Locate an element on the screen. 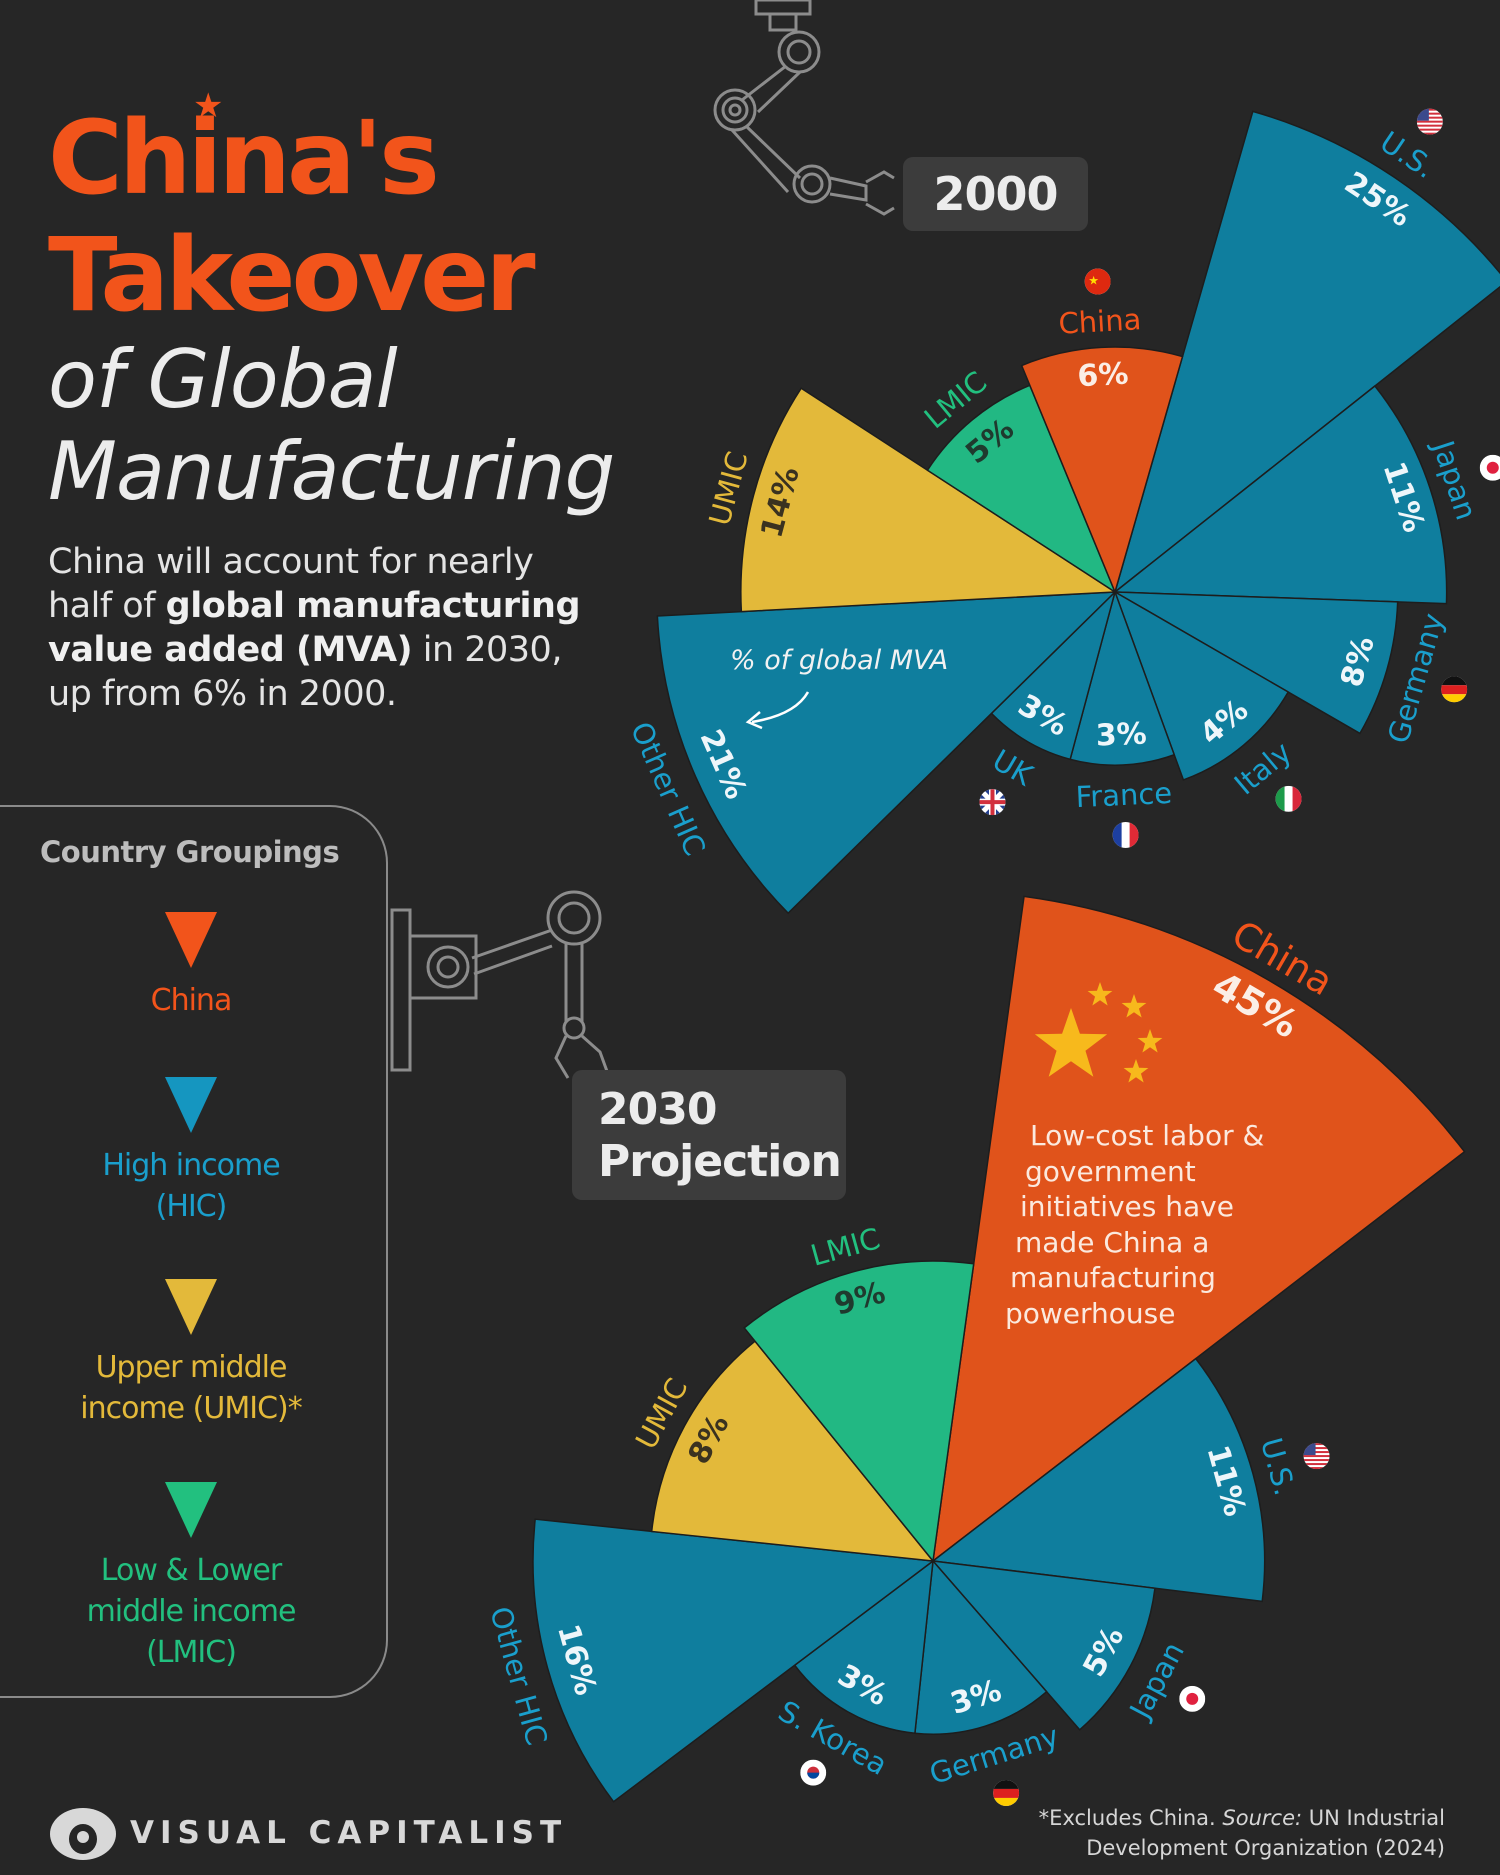  annotation-line: made China a is located at coordinates (1112, 1242).